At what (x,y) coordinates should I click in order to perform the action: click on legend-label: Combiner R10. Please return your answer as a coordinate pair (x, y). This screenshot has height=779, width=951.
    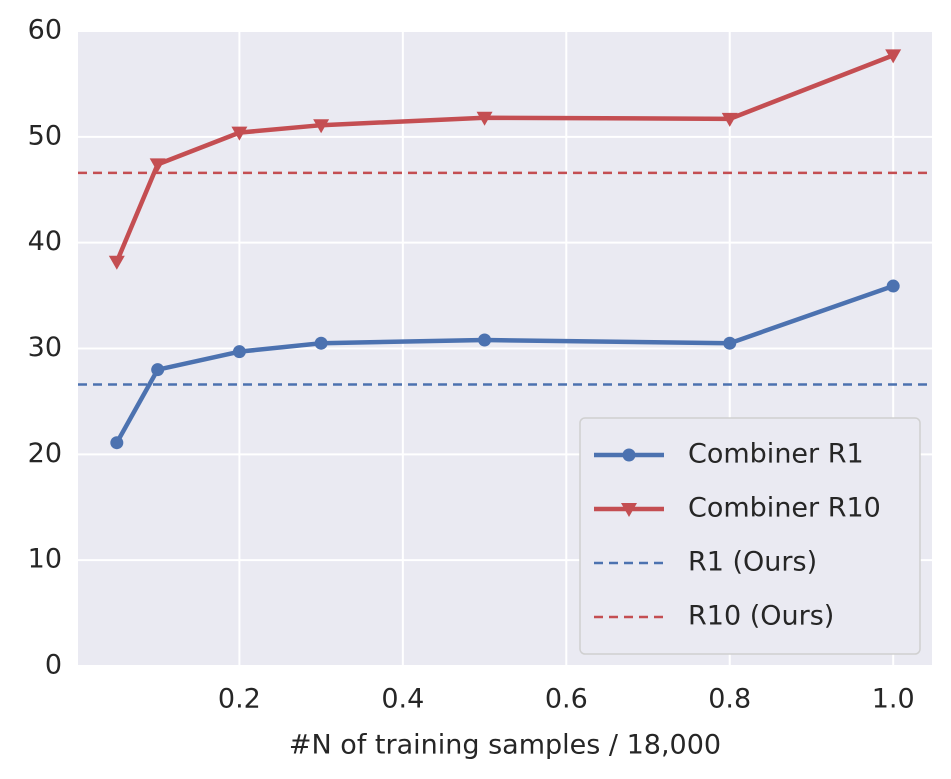
    Looking at the image, I should click on (784, 508).